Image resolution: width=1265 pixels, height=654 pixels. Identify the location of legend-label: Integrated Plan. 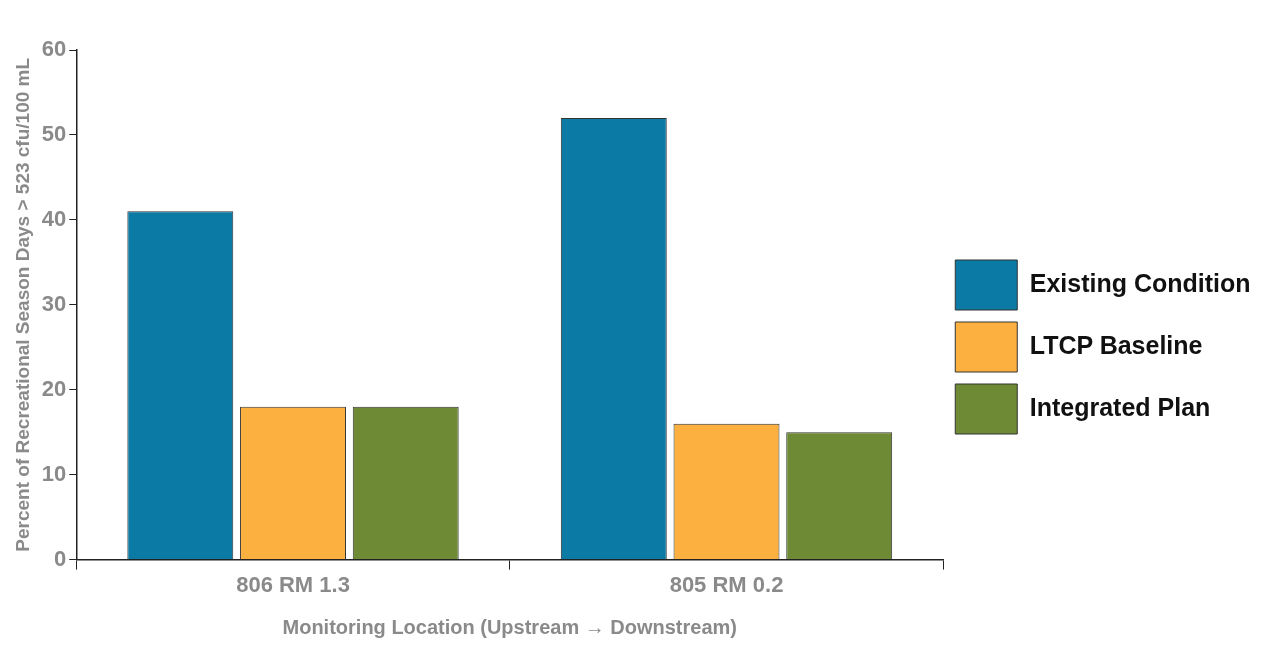
(1120, 406).